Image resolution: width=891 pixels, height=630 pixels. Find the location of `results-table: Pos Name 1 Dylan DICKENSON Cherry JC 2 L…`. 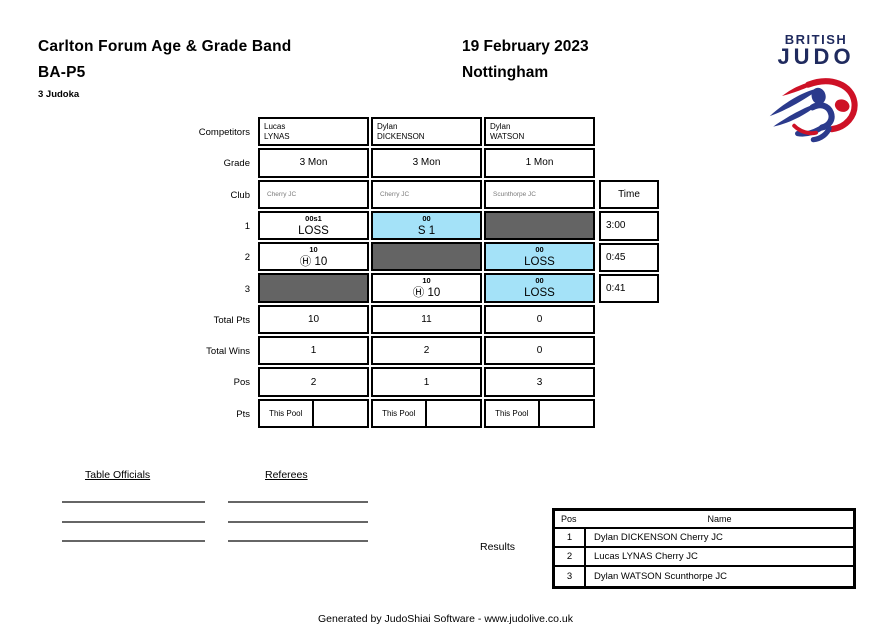

results-table: Pos Name 1 Dylan DICKENSON Cherry JC 2 L… is located at coordinates (704, 548).